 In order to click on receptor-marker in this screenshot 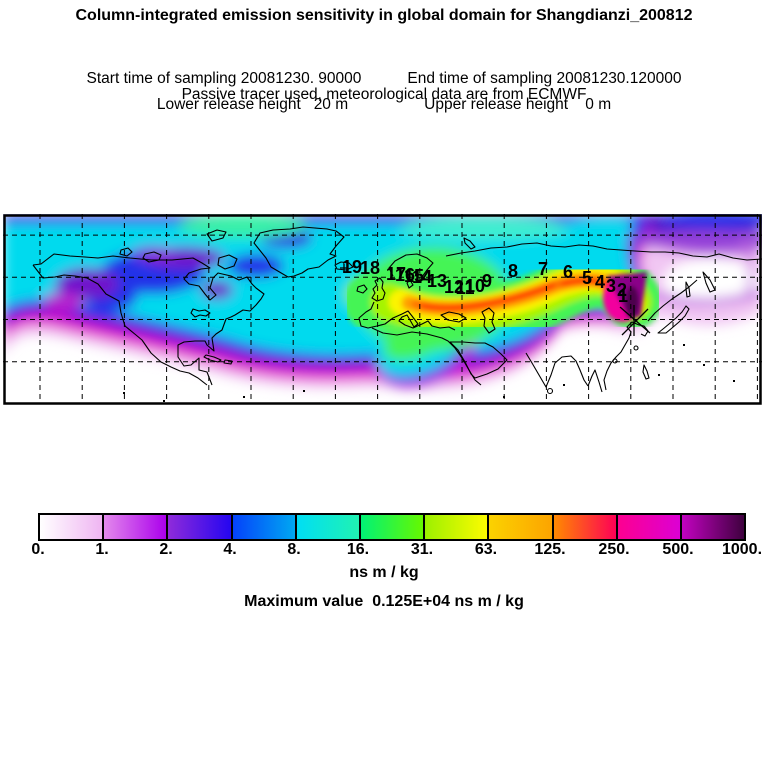, I will do `click(635, 320)`.